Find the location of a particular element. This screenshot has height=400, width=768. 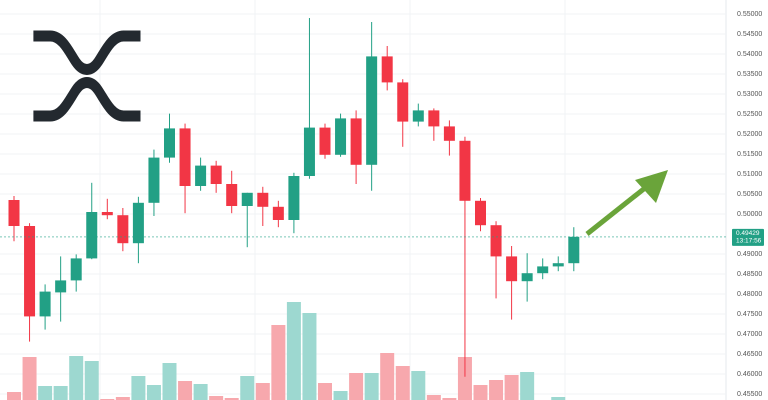

y-tick-label: 0.50000 is located at coordinates (749, 214).